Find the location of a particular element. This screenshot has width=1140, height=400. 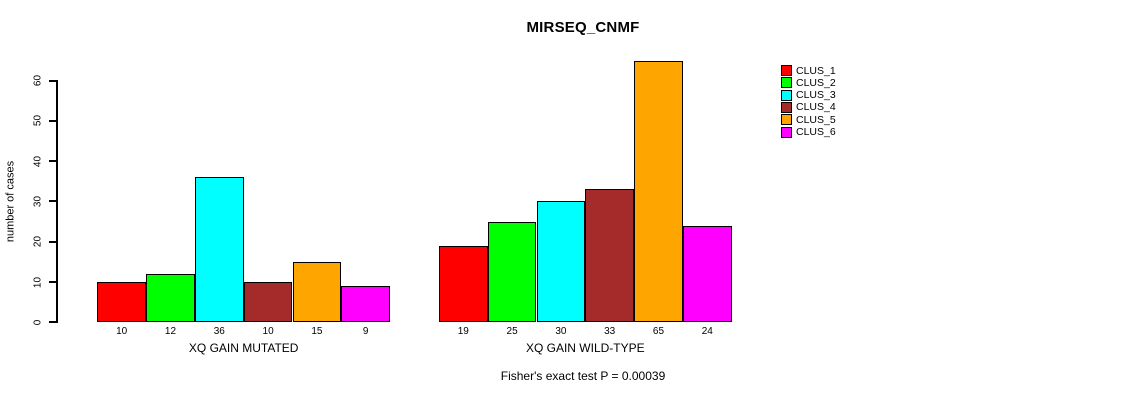

legend-label: CLUS_5 is located at coordinates (816, 119).